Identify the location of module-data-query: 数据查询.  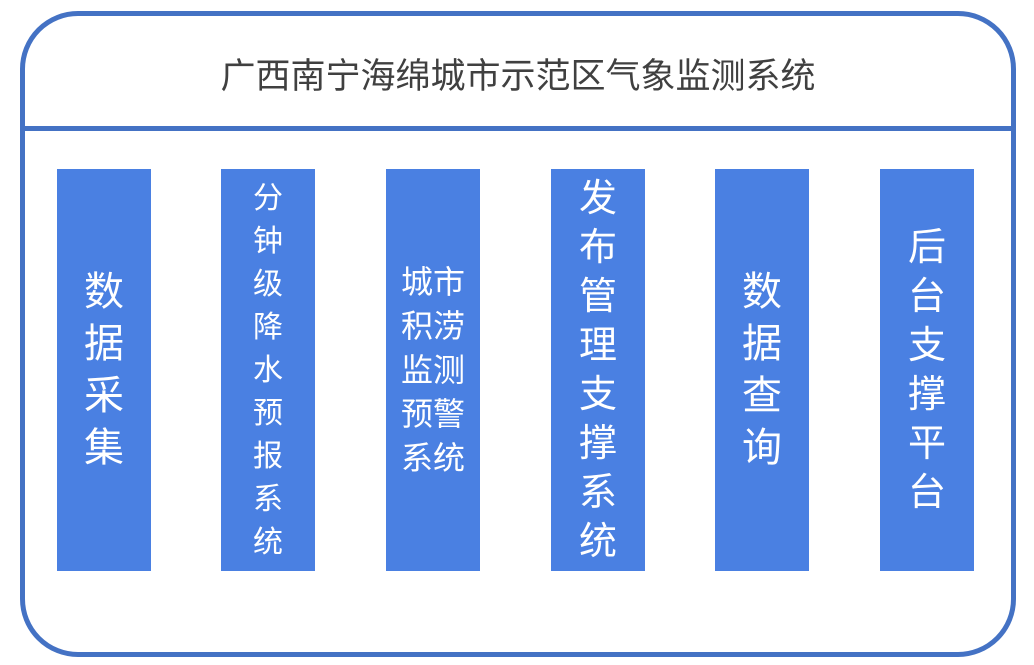
(762, 370).